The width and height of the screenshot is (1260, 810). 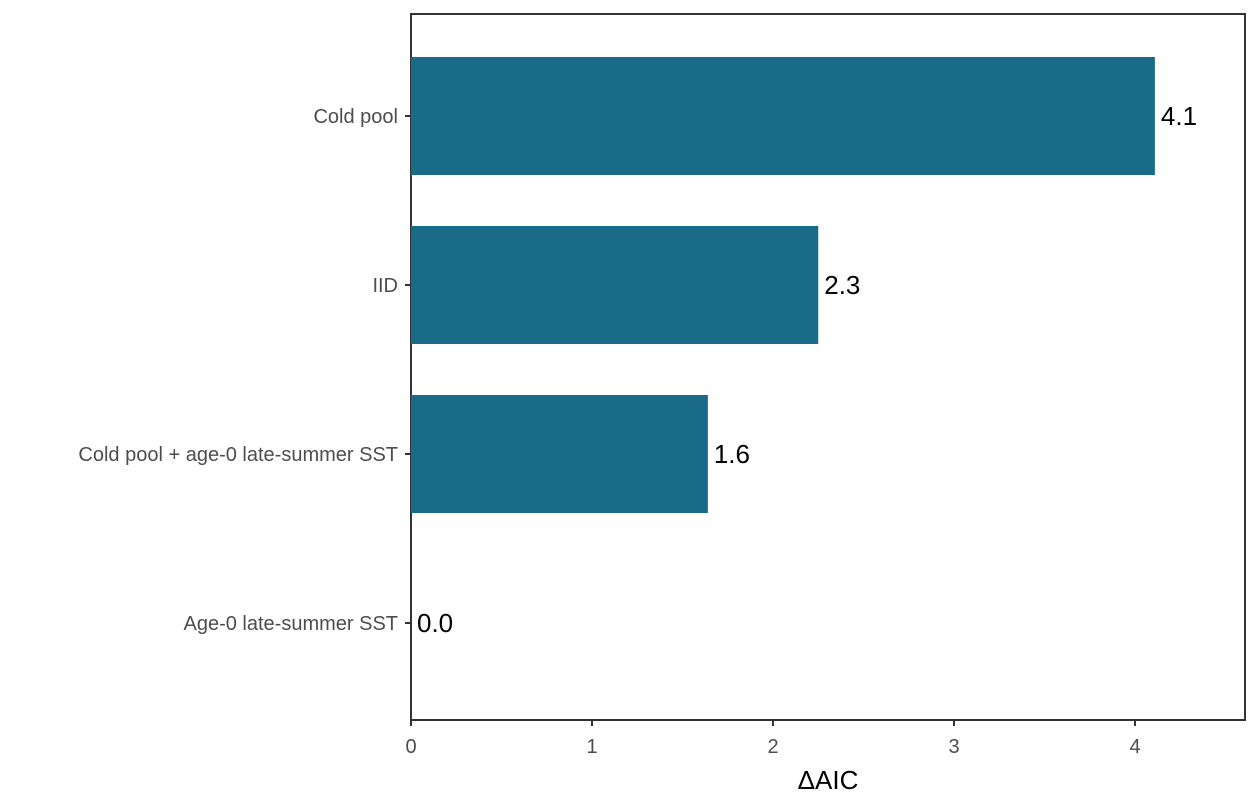 What do you see at coordinates (385, 286) in the screenshot?
I see `y-category-label: IID` at bounding box center [385, 286].